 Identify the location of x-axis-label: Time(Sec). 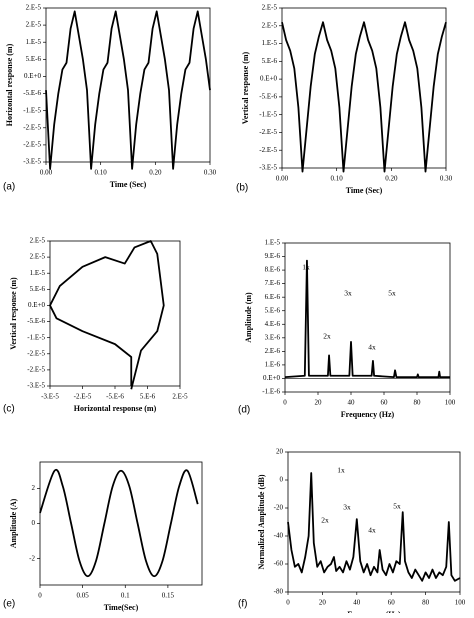
(121, 607).